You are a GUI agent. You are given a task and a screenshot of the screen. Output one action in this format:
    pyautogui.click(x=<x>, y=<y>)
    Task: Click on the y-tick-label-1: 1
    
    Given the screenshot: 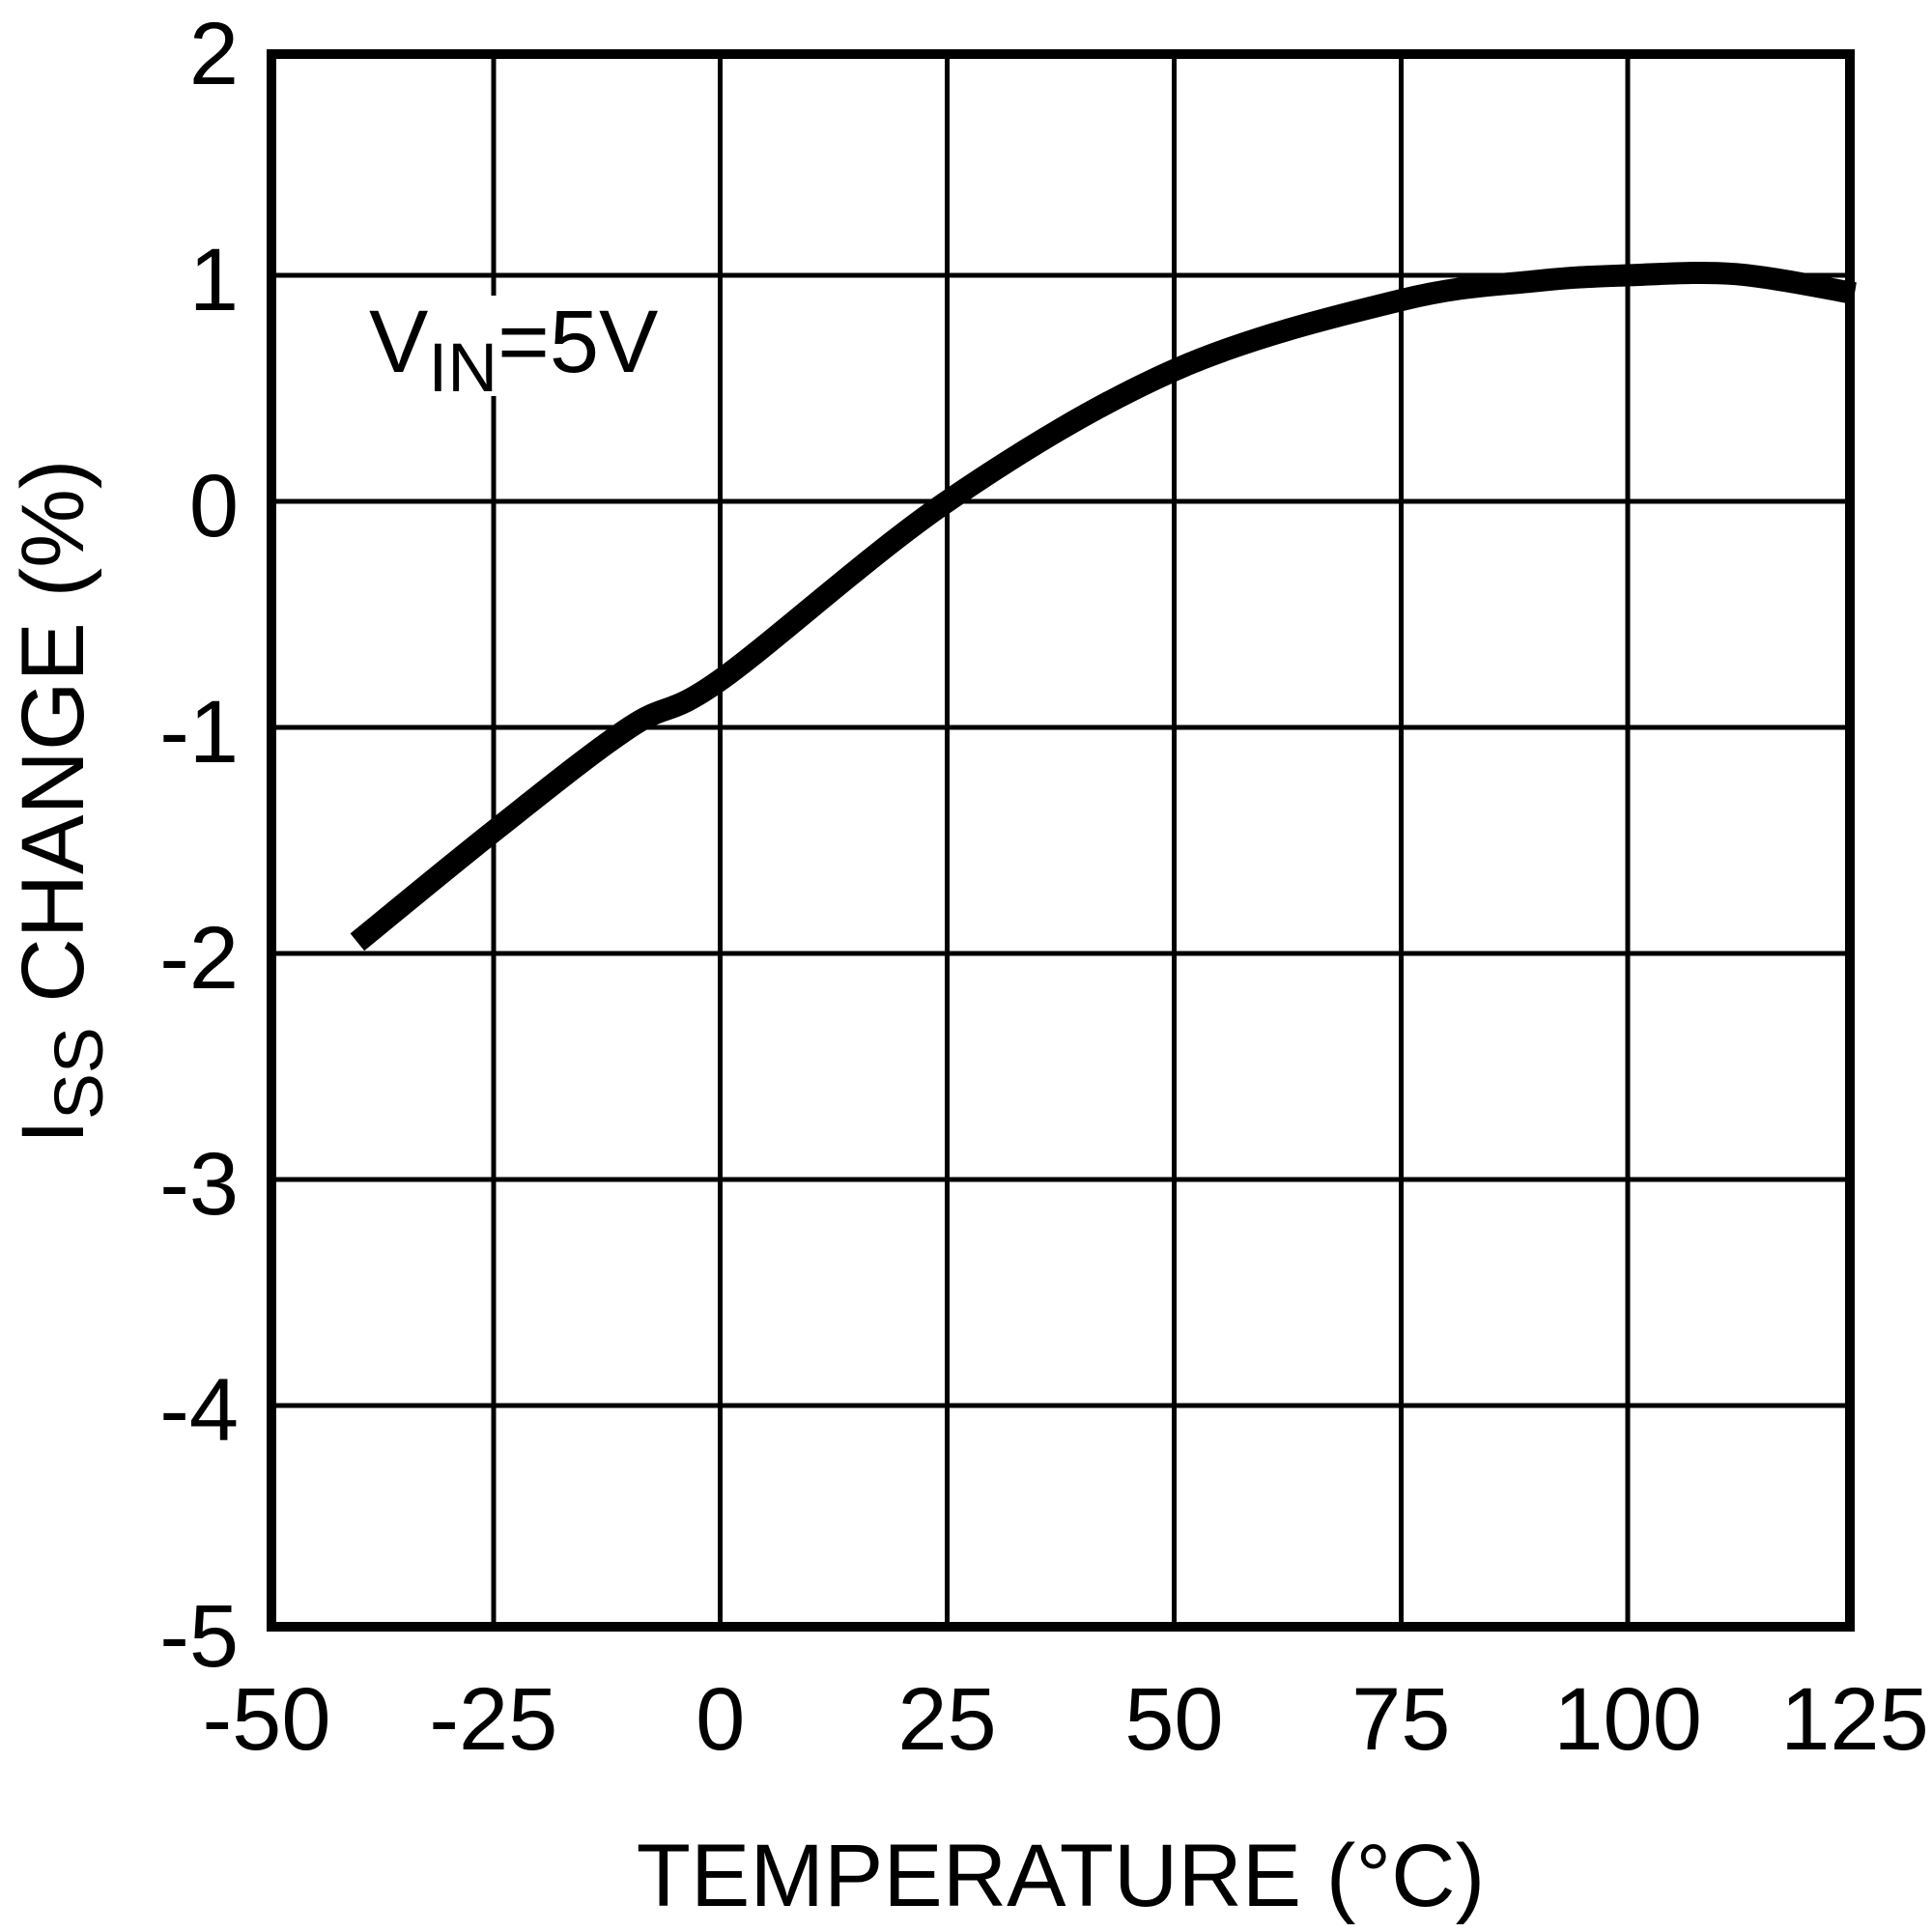 What is the action you would take?
    pyautogui.click(x=213, y=280)
    